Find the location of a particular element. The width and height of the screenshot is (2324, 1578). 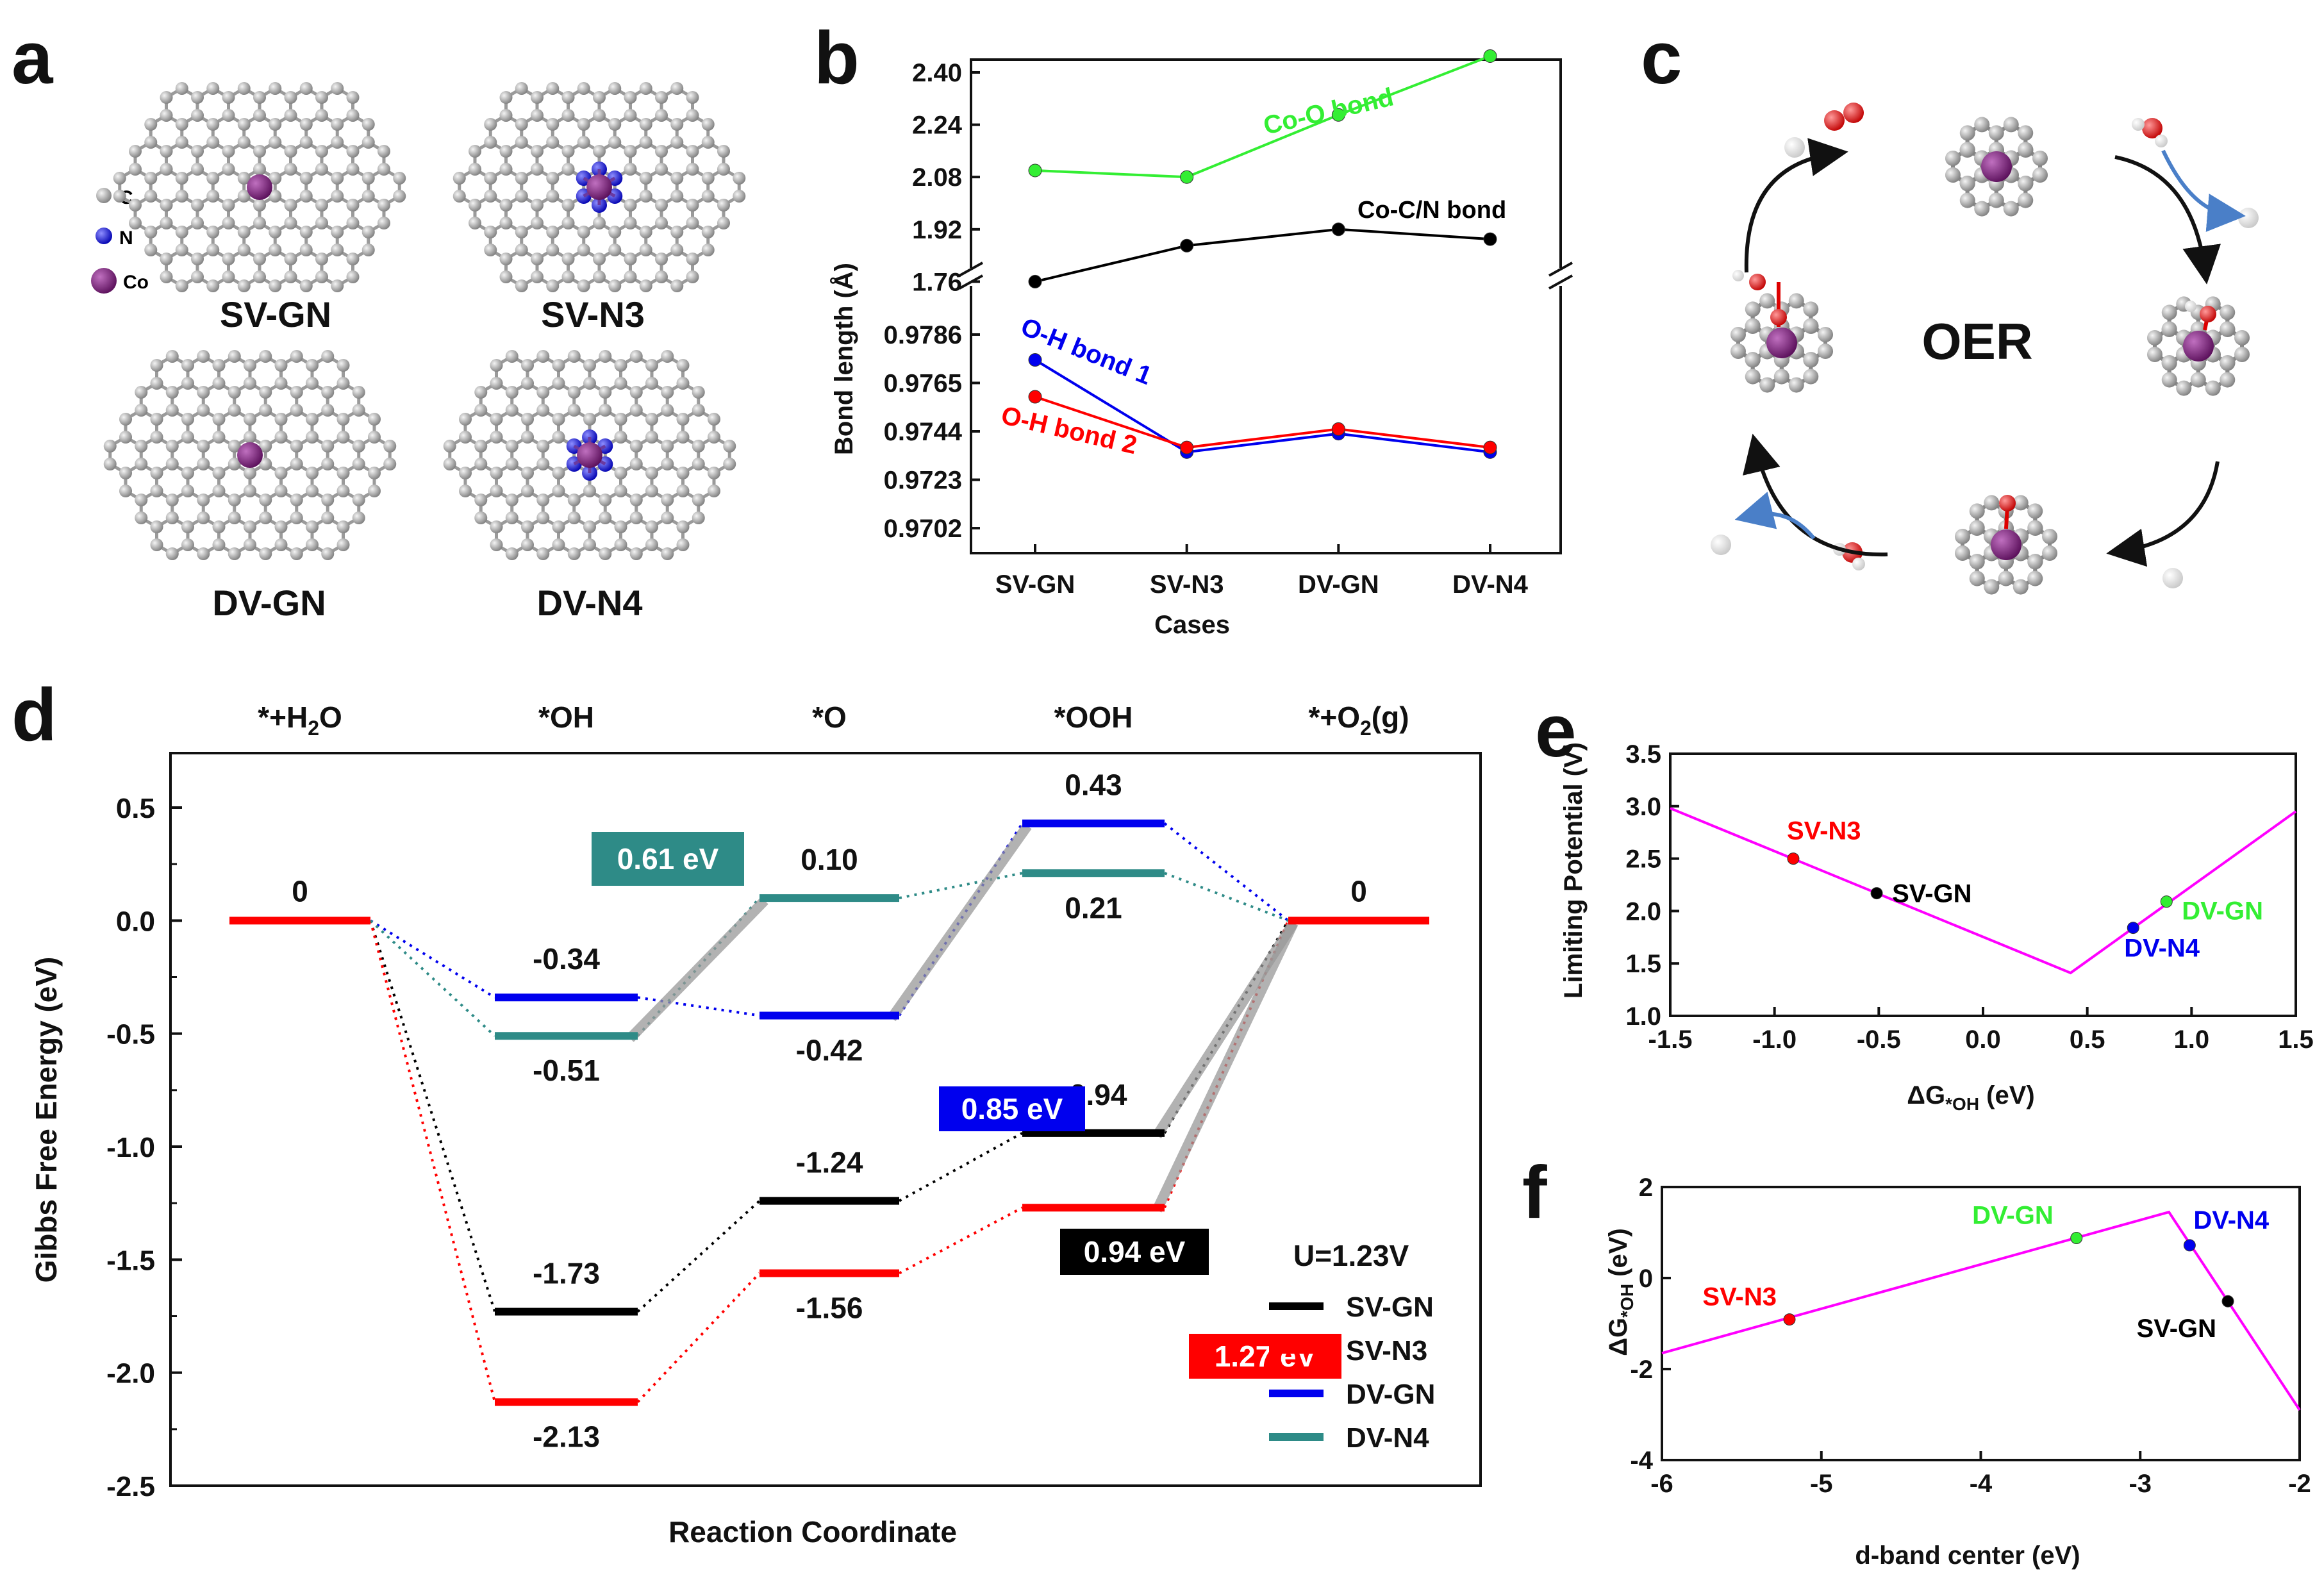

volcano-line is located at coordinates (1981, 1310).